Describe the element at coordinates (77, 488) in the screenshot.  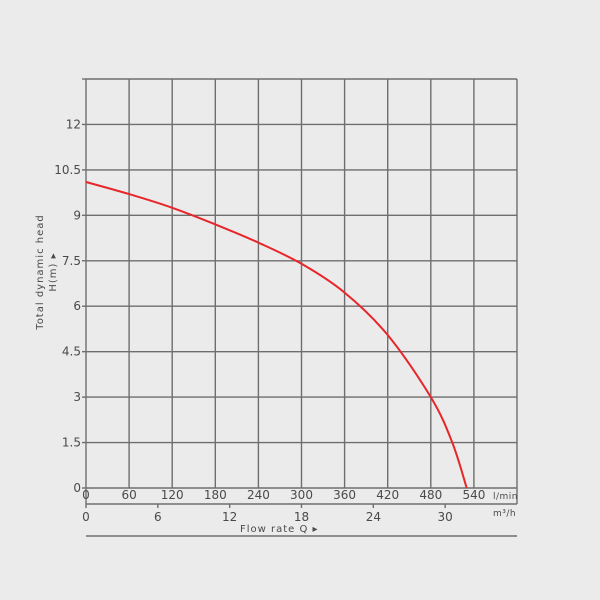
I see `y-tick-label: 0` at that location.